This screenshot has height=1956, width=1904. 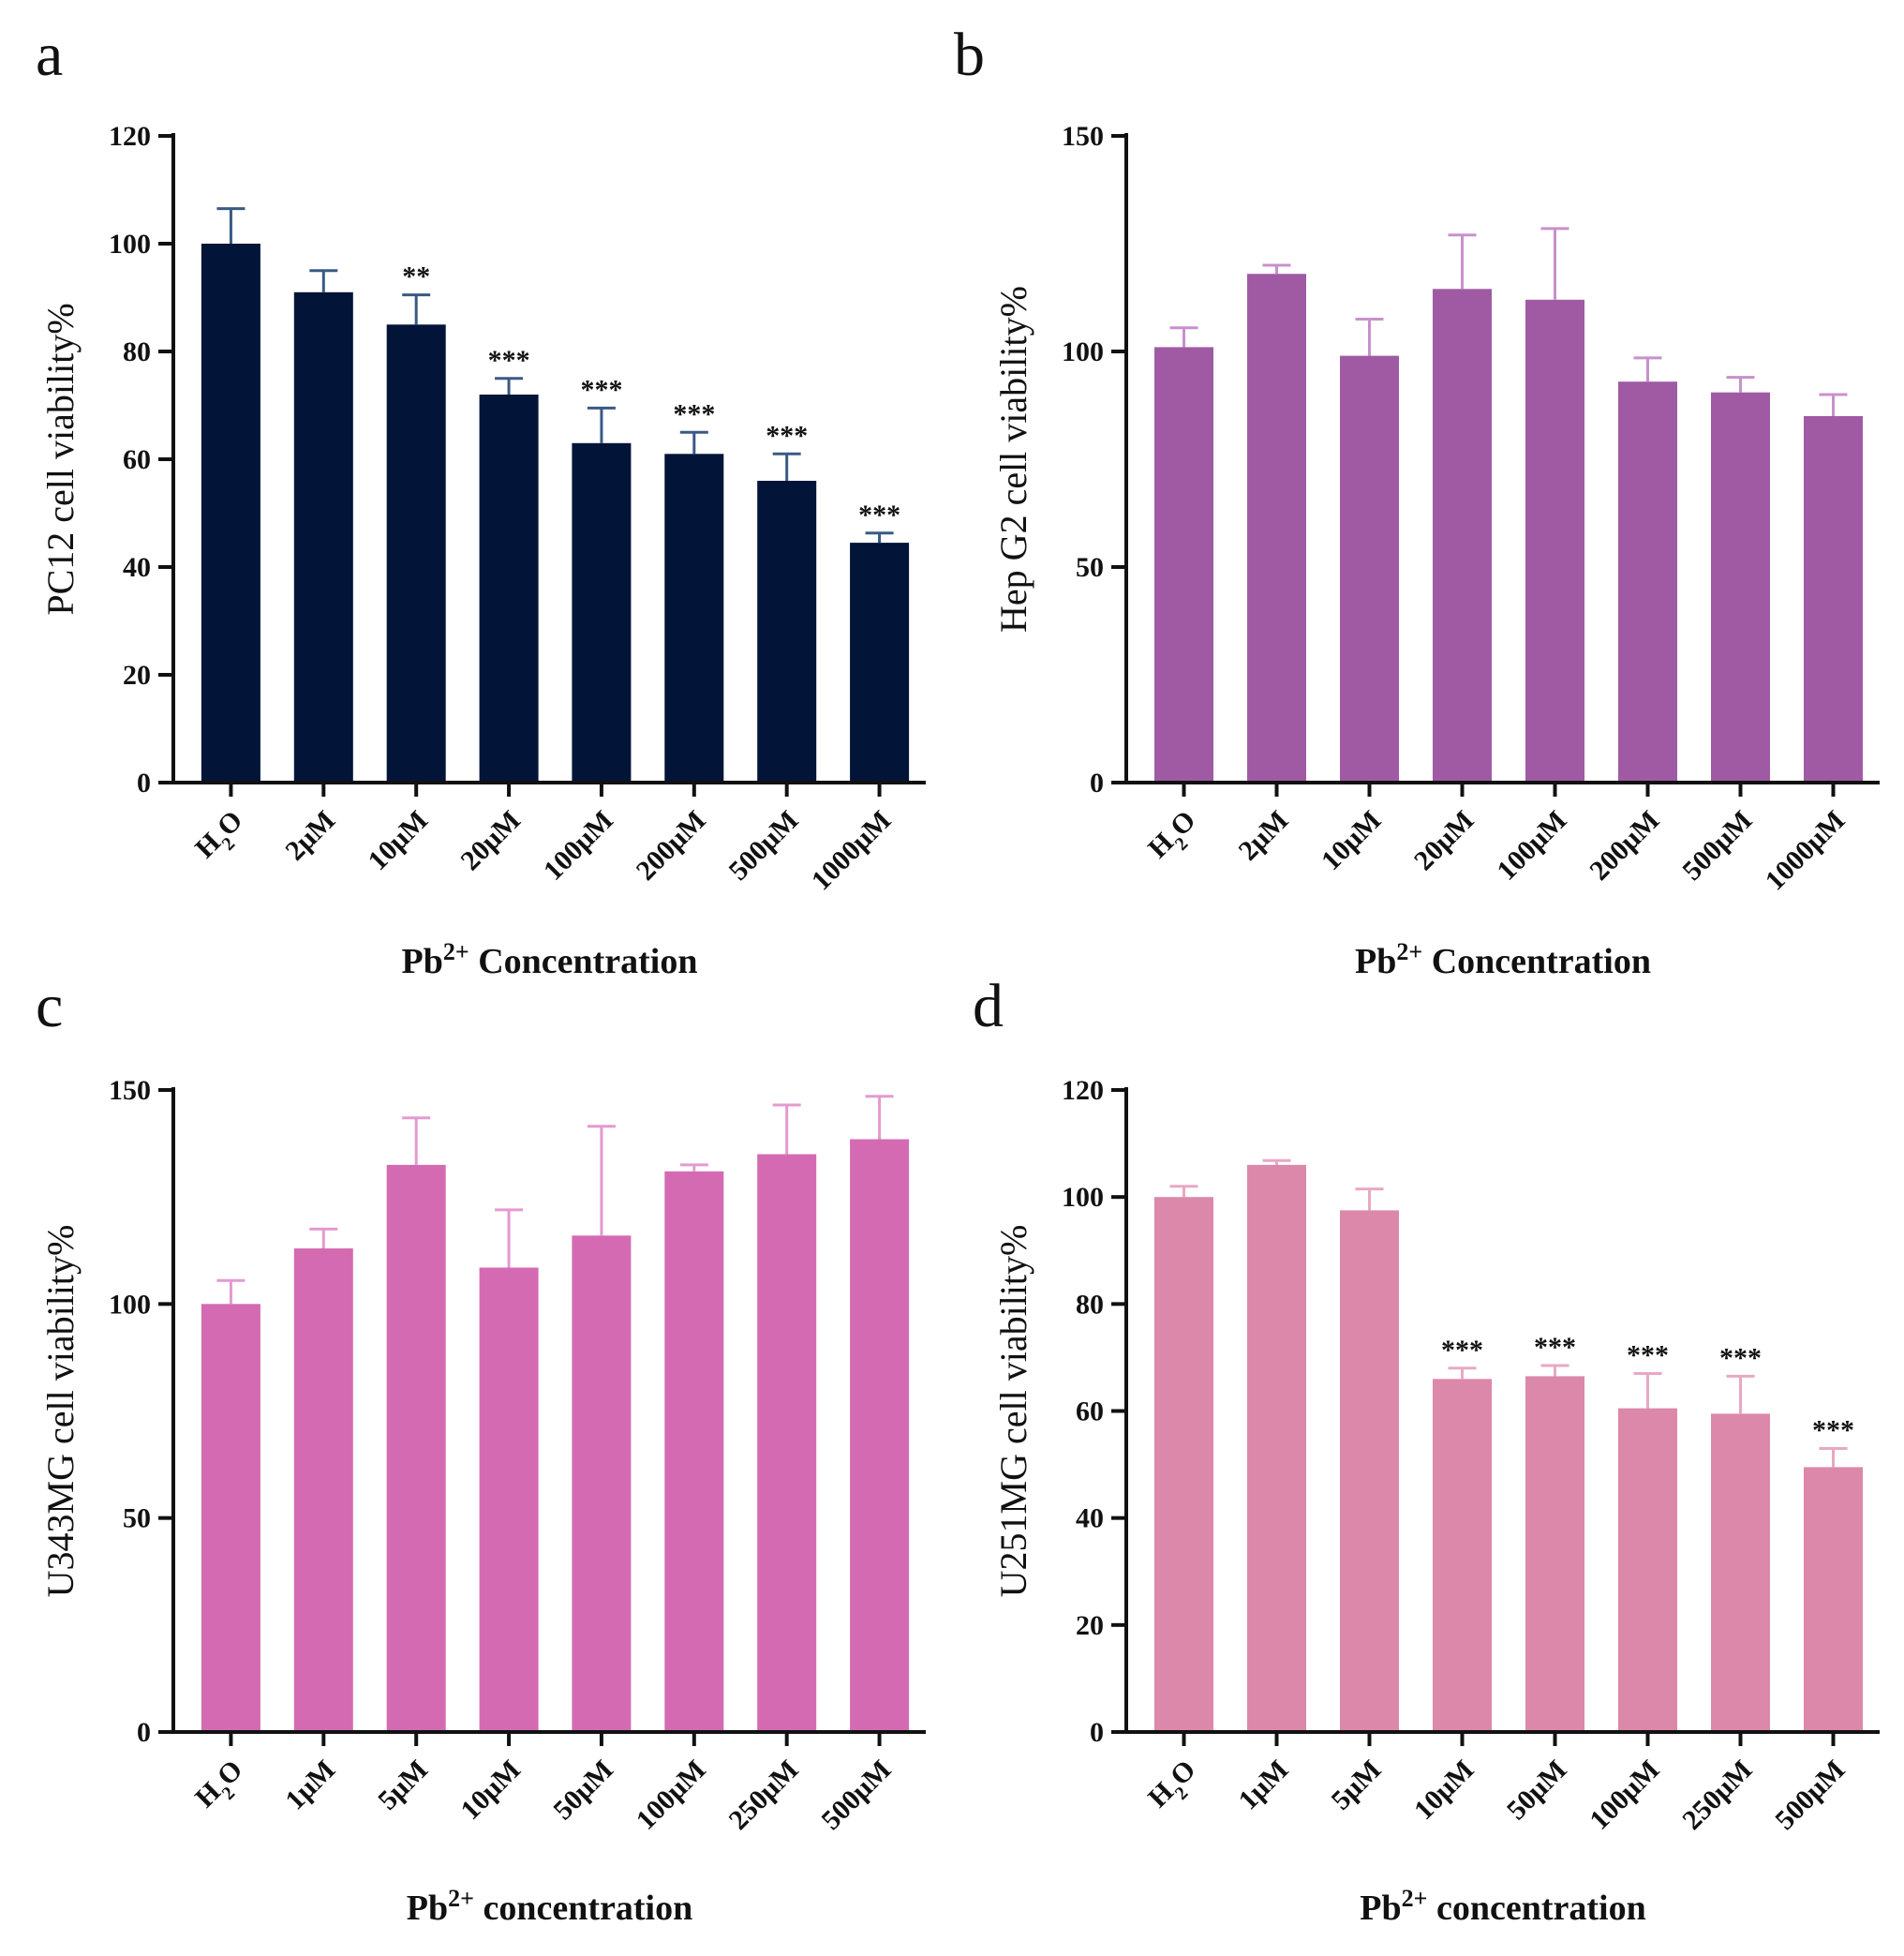 I want to click on panel-a-x-tick-label-3: 20μM, so click(x=491, y=841).